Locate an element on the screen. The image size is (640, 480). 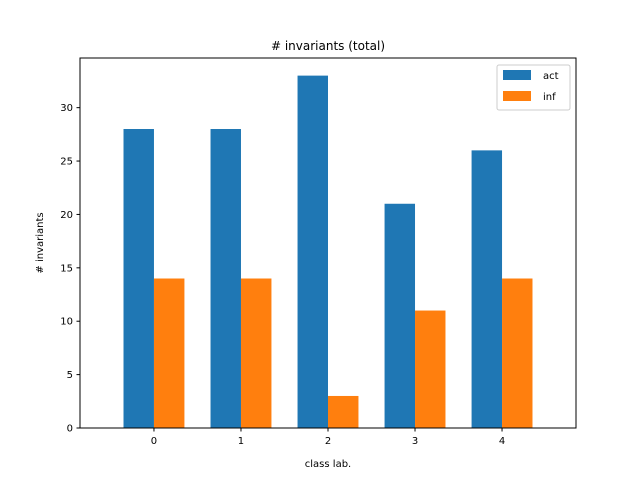
y-tick-label: 15 is located at coordinates (66, 268).